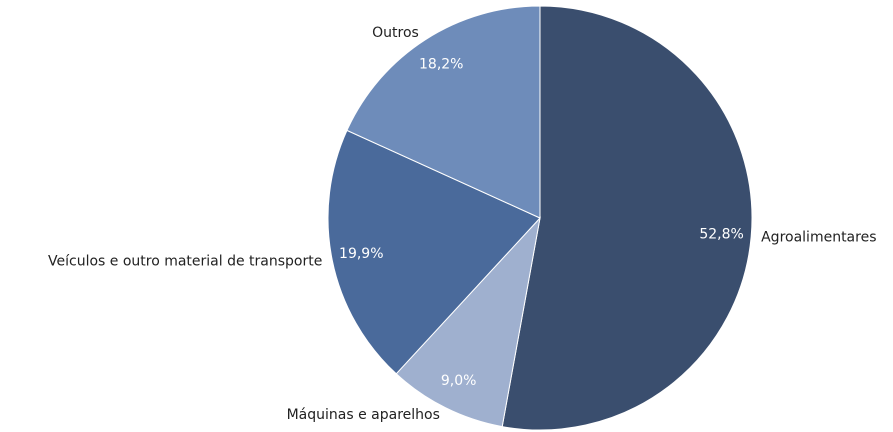  Describe the element at coordinates (395, 33) in the screenshot. I see `category-label: Outros` at that location.